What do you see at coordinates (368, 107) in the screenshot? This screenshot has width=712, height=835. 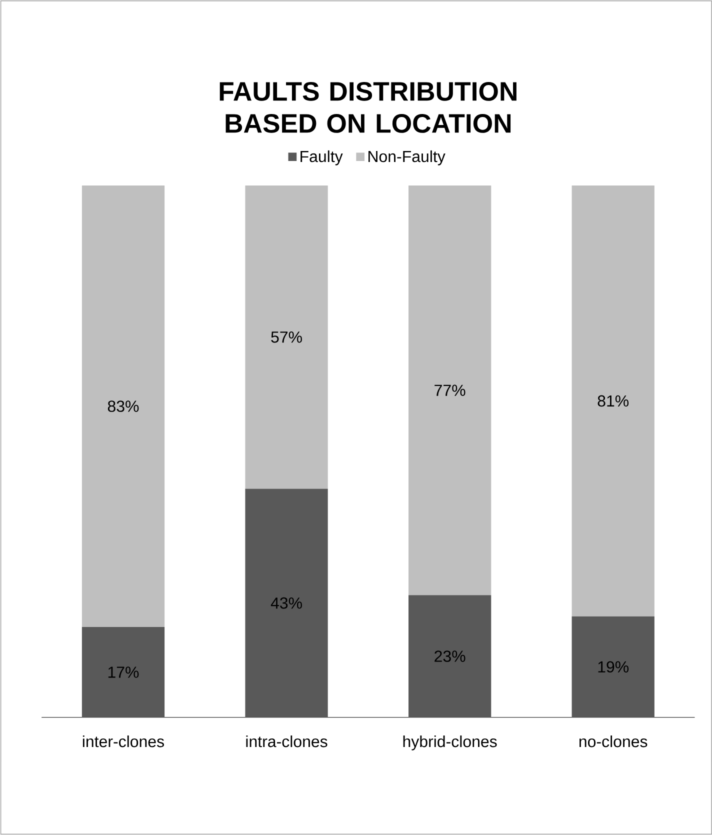 I see `chart-title: FAULTS DISTRIBUTION BASED ON LOCATION` at bounding box center [368, 107].